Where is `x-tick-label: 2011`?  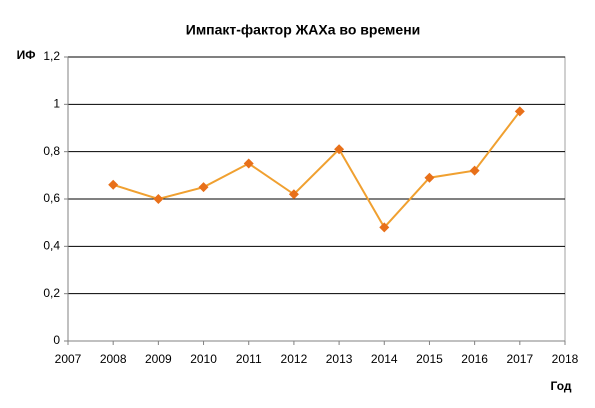 x-tick-label: 2011 is located at coordinates (249, 359).